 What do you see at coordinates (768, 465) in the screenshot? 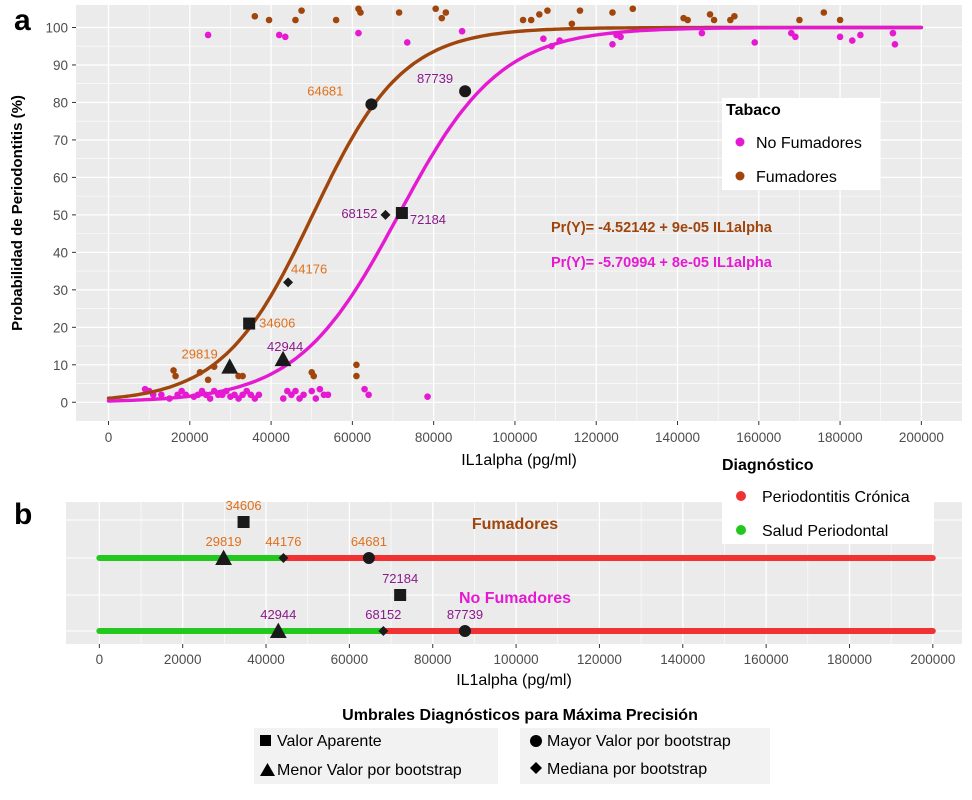
I see `legend-diagnostico-title: Diagnóstico` at bounding box center [768, 465].